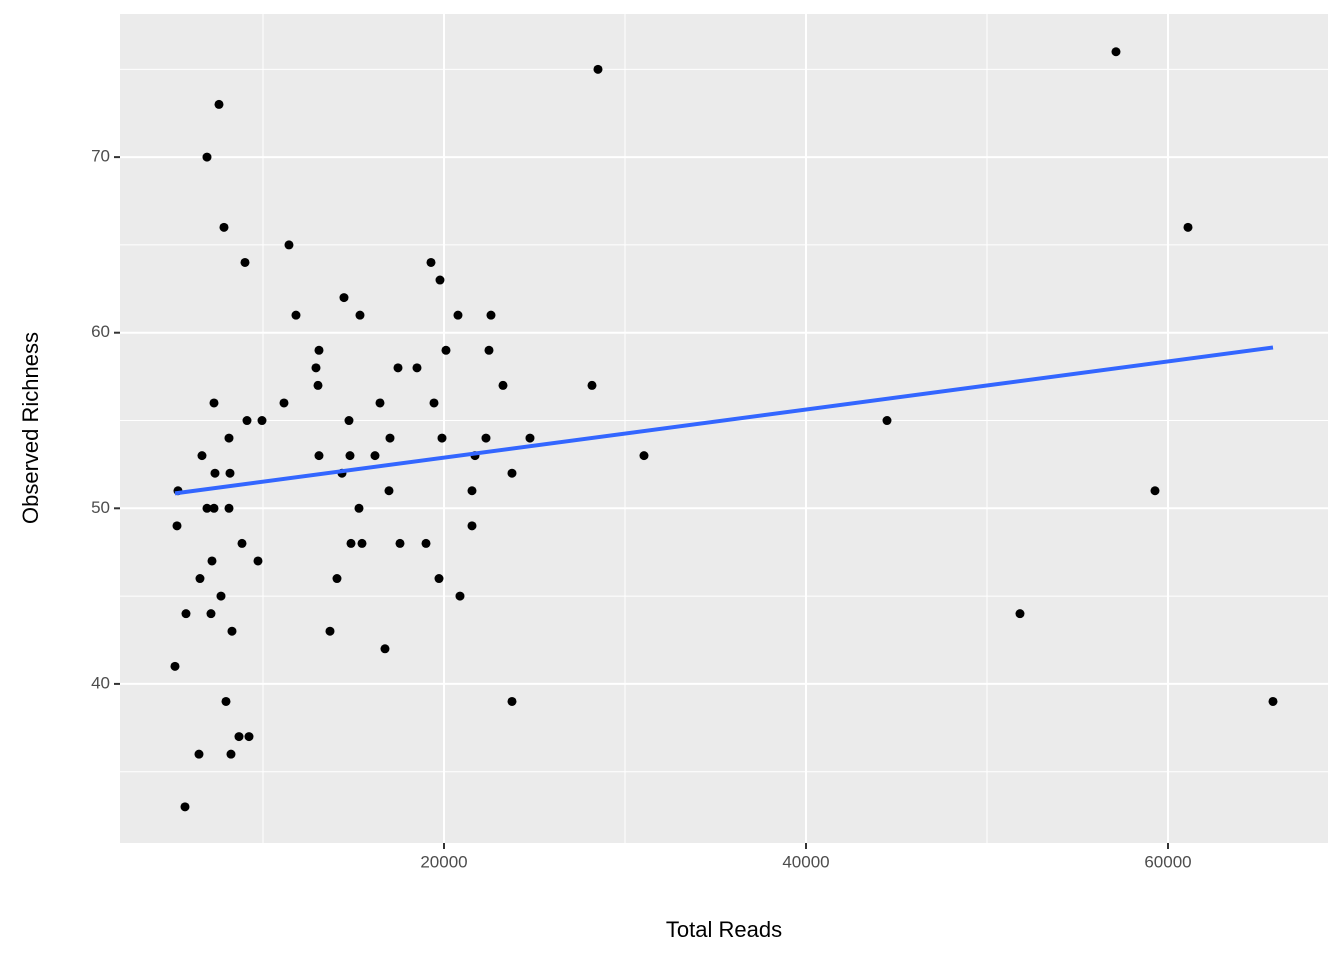  Describe the element at coordinates (100, 507) in the screenshot. I see `y-tick-label: 50` at that location.